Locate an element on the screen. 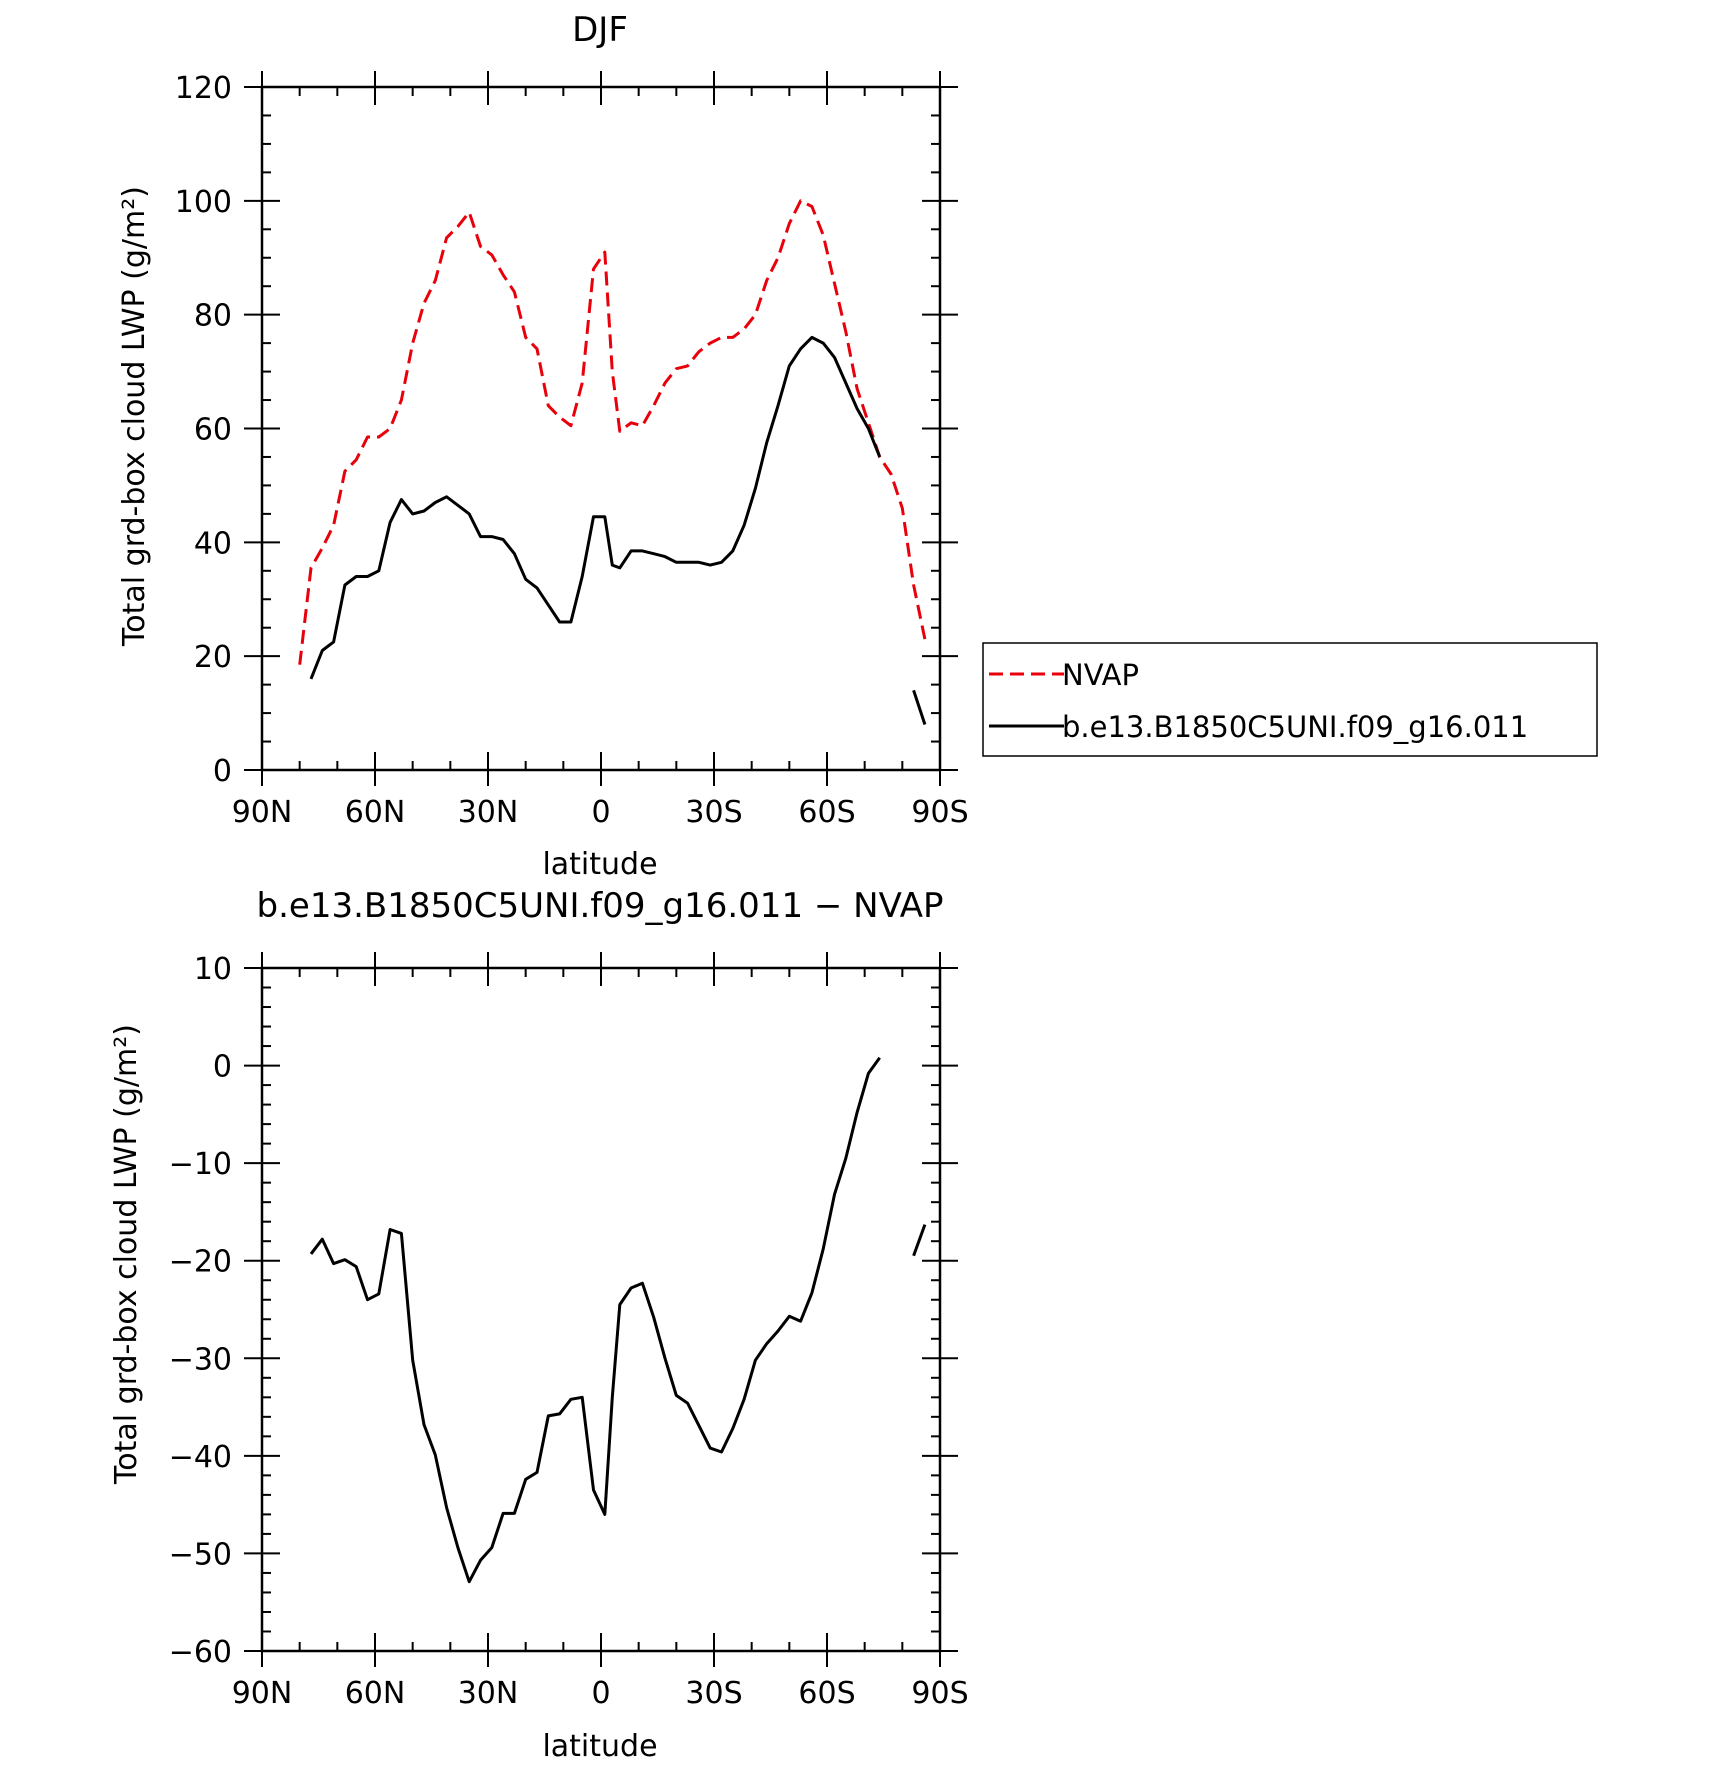 The image size is (1710, 1767). top-chart-x-tick-label: 30S is located at coordinates (713, 812).